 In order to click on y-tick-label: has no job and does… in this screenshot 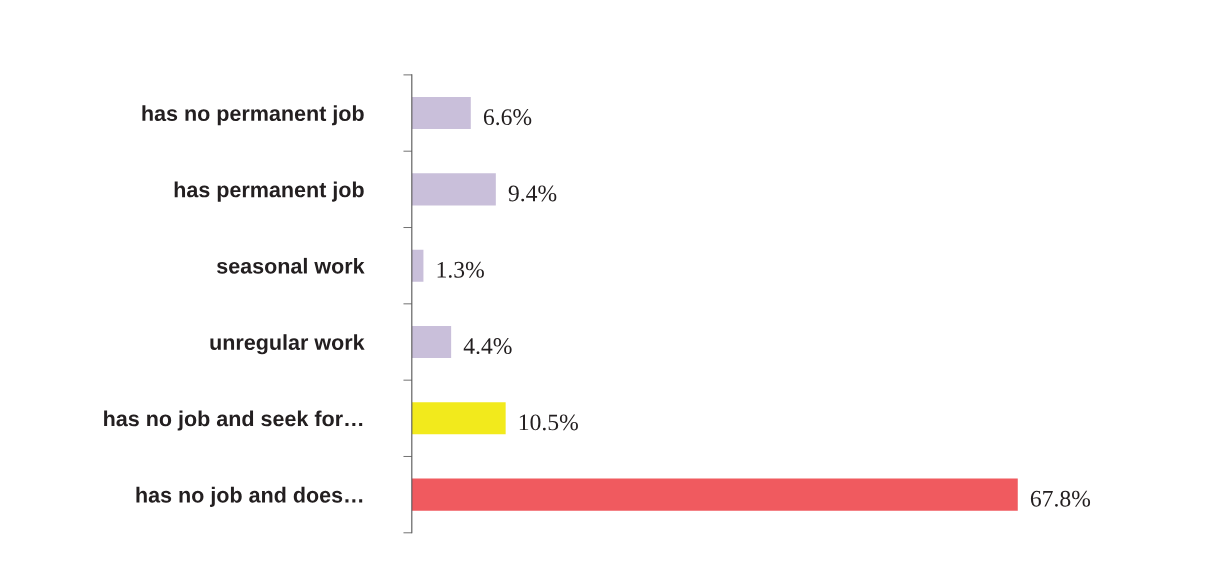, I will do `click(249, 496)`.